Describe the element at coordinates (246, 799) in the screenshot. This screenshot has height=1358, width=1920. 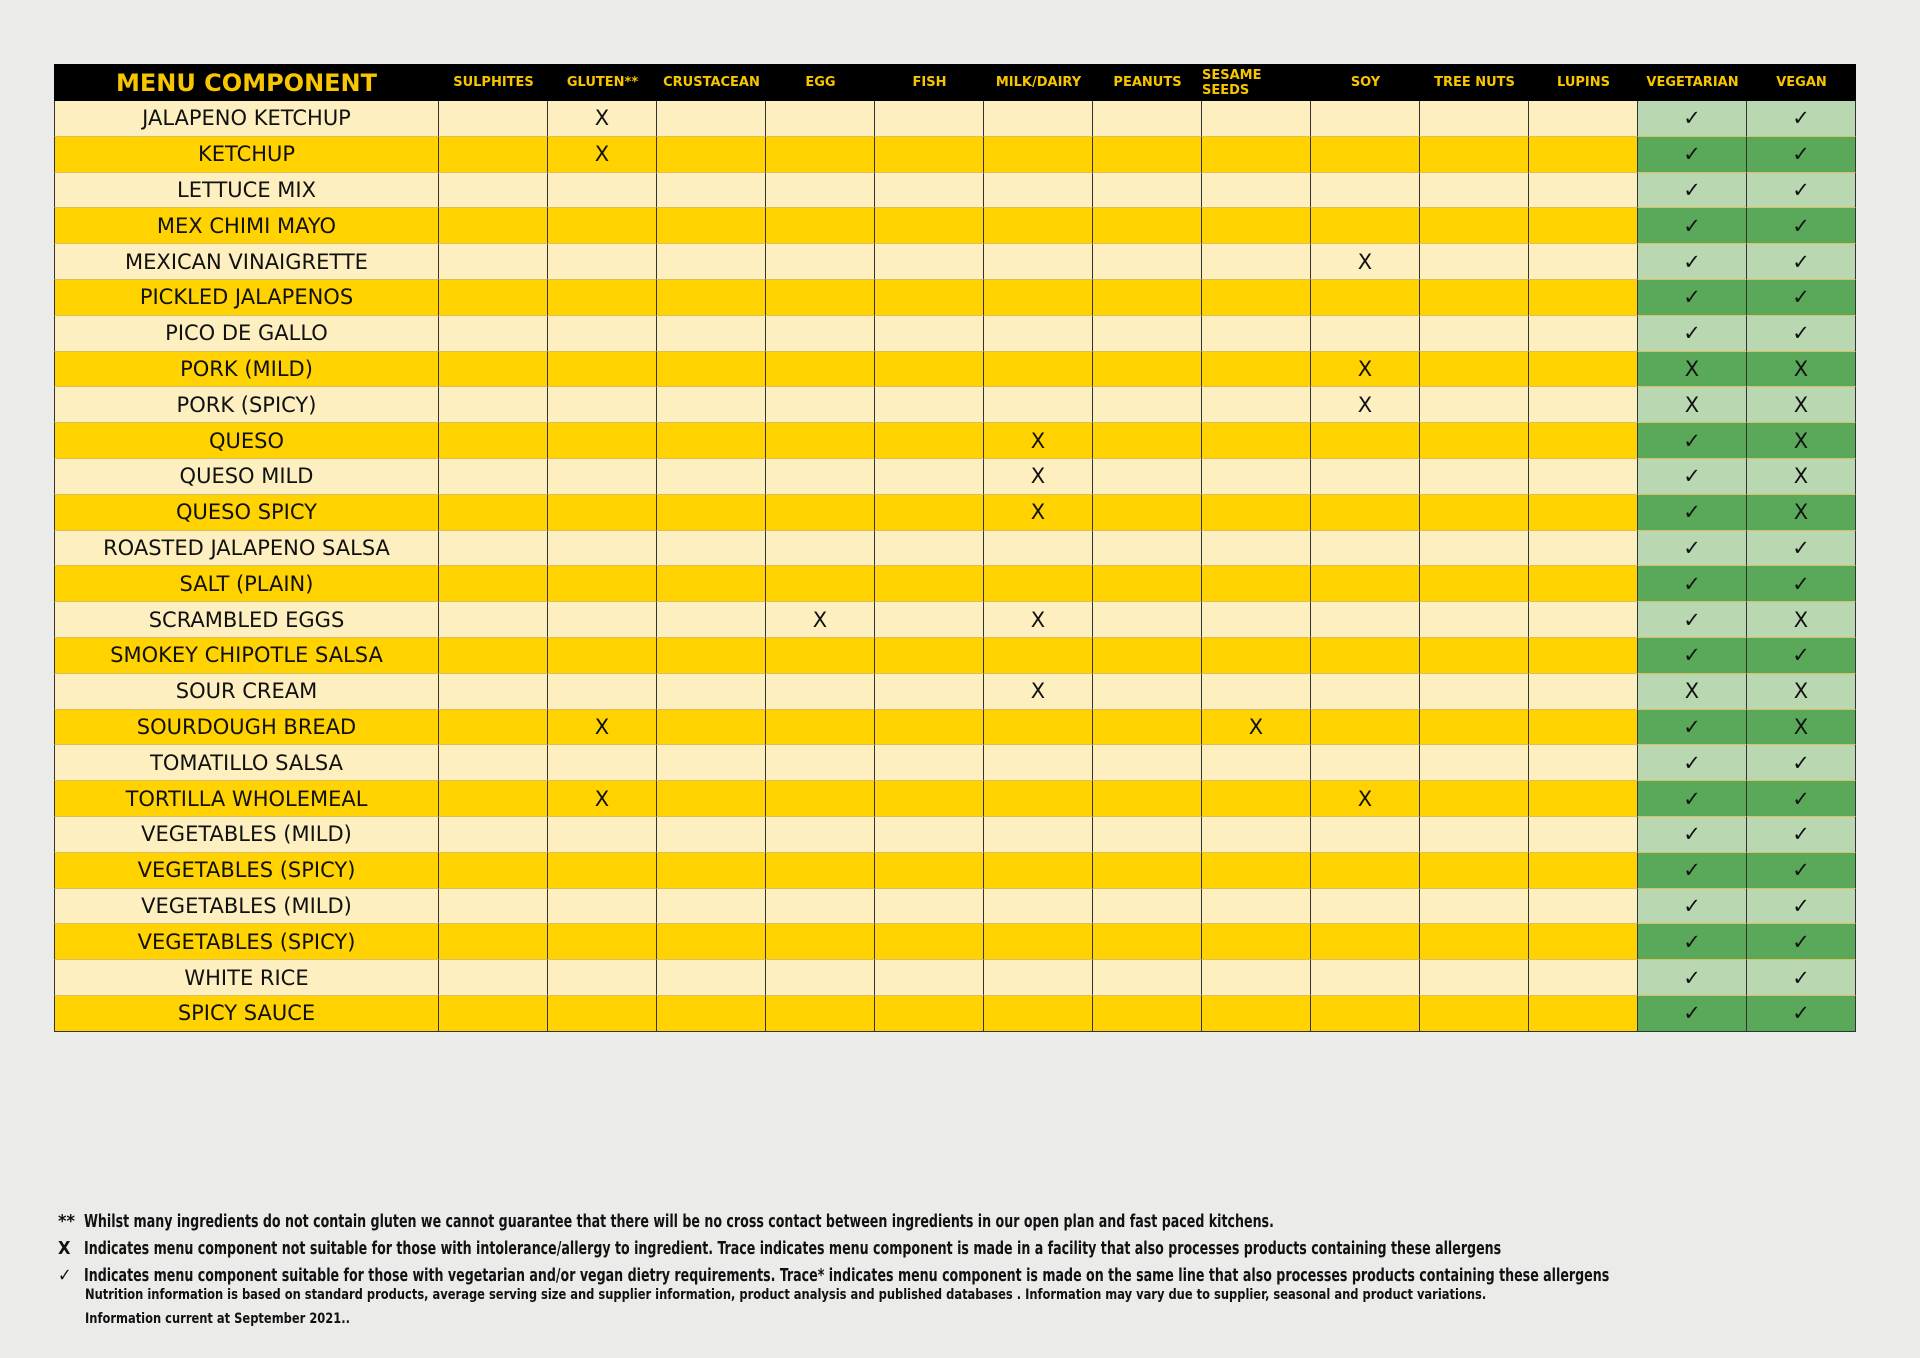
I see `row-label: TORTILLA WHOLEMEAL` at that location.